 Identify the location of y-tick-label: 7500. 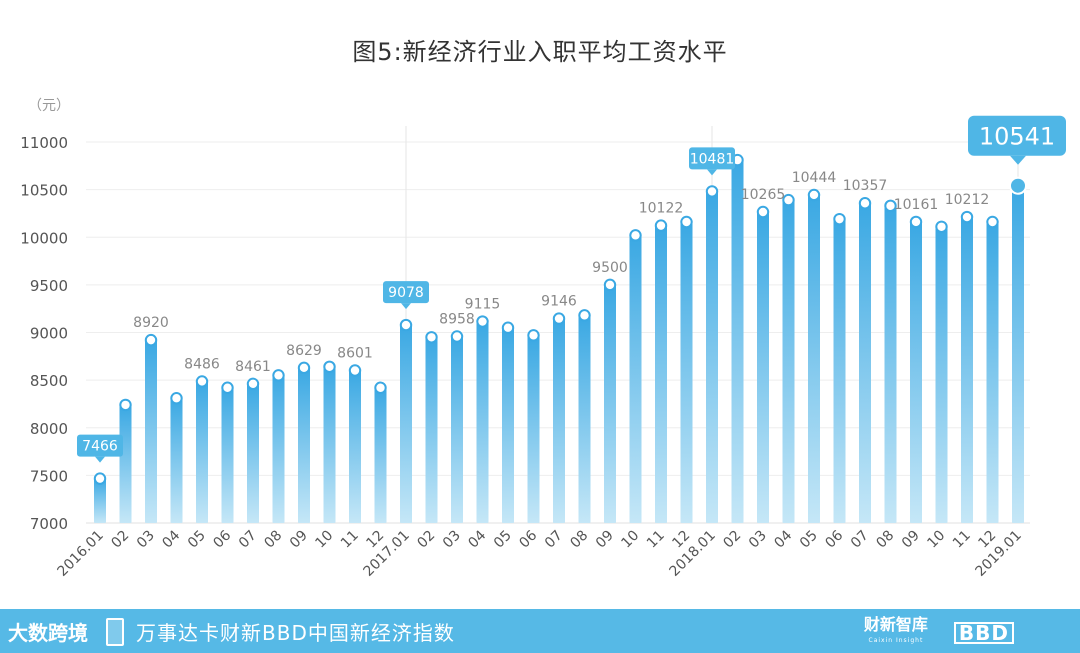
(49, 476).